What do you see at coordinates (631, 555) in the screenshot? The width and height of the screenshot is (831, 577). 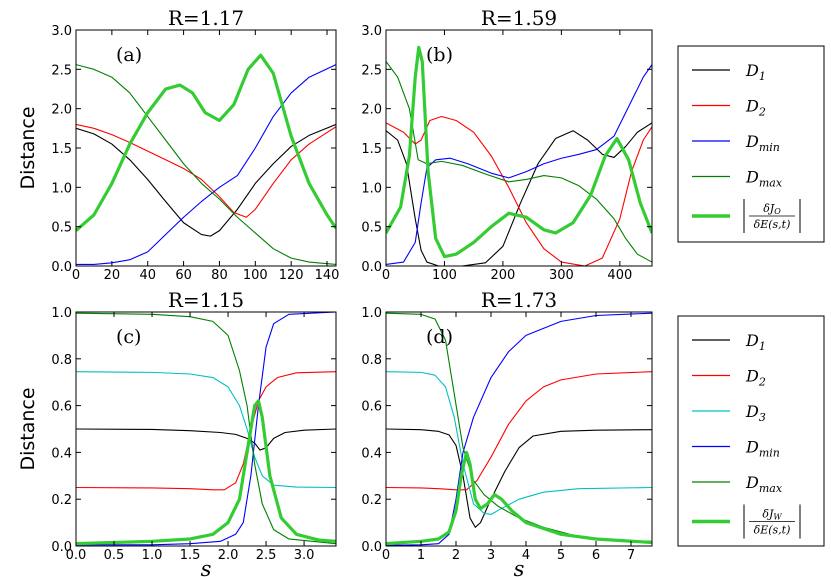 I see `x-tick-label: 7` at bounding box center [631, 555].